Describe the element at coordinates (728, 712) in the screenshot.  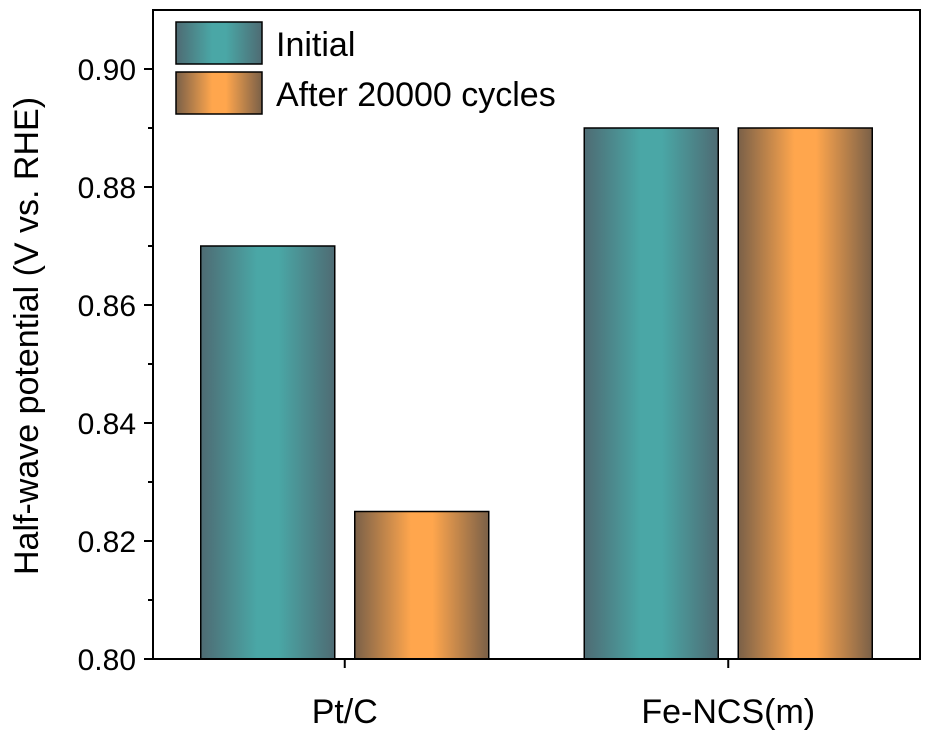
I see `x-tick-label: Fe-NCS(m)` at that location.